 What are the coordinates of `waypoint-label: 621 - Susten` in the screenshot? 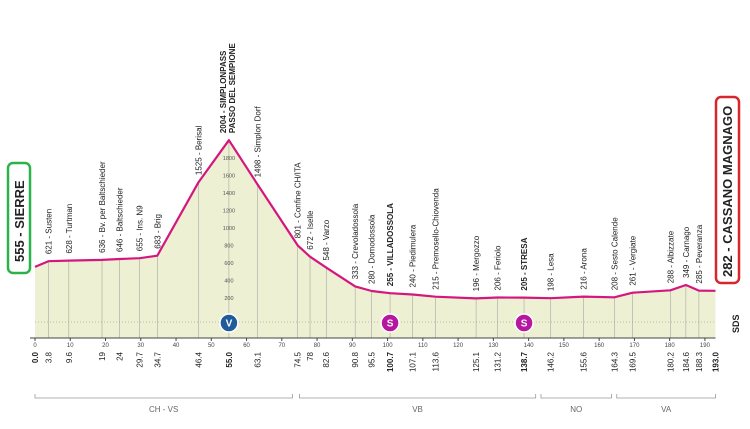 It's located at (48, 231).